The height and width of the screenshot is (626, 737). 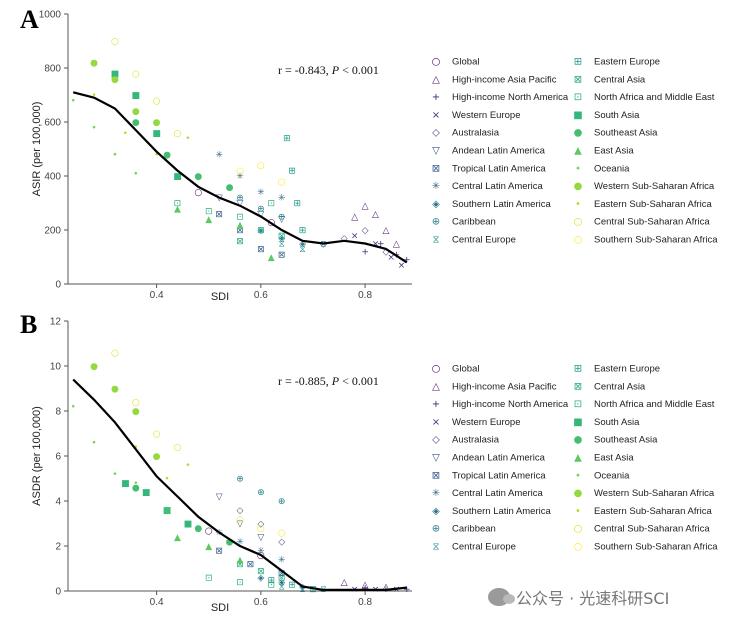 I want to click on annotation-p-symbol: P, so click(x=335, y=381).